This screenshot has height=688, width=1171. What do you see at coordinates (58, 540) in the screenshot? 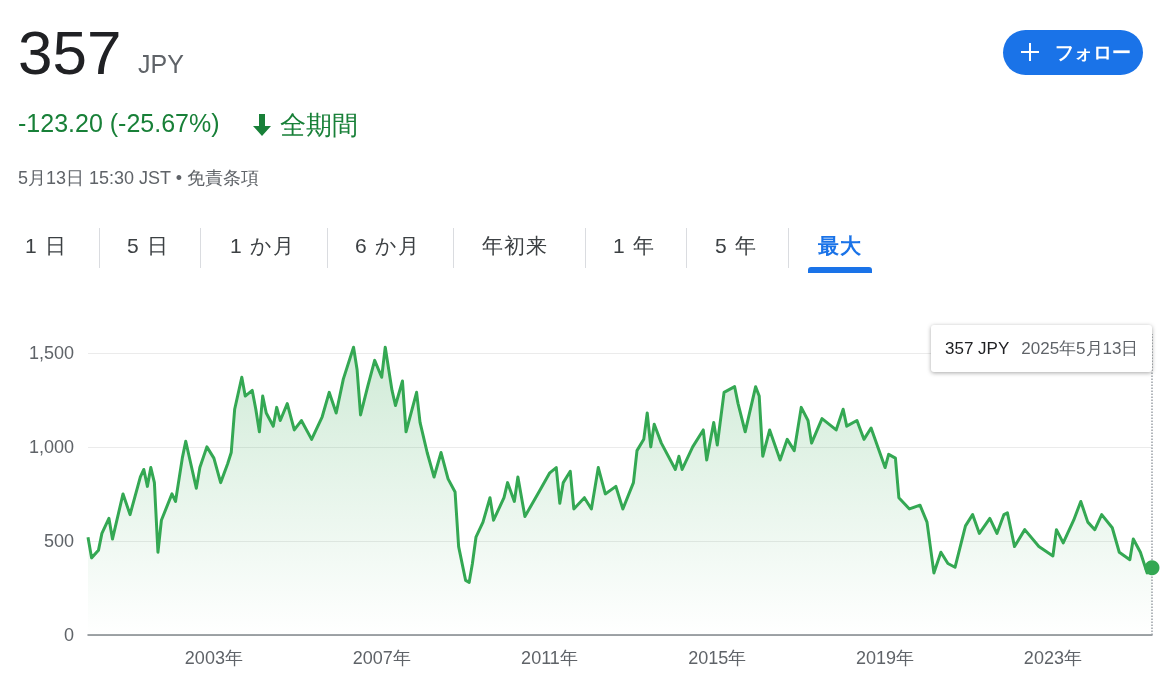
I see `y-tick-label: 500` at bounding box center [58, 540].